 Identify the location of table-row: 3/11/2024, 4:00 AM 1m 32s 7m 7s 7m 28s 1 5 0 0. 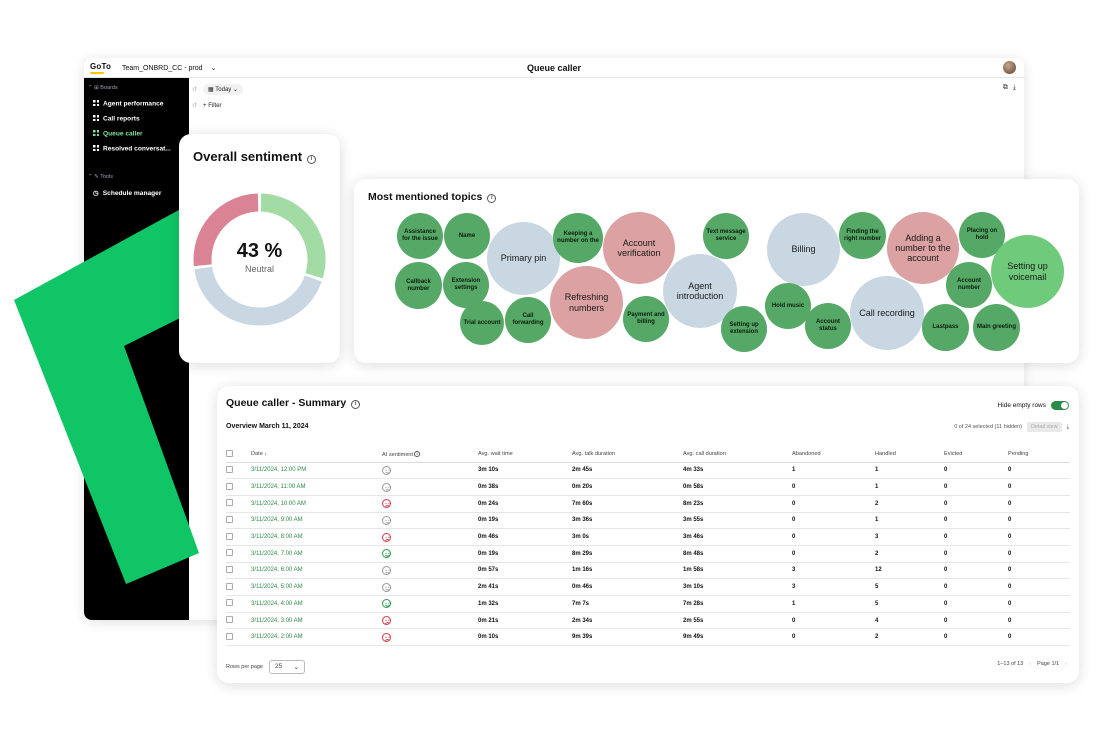
(648, 604).